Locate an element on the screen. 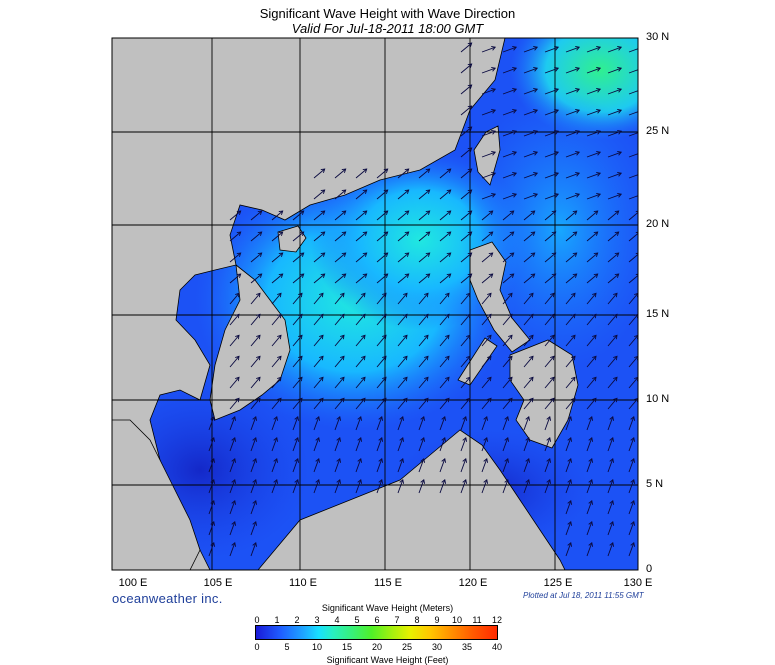 This screenshot has width=775, height=665. colorbar-tick-meters: 1 is located at coordinates (277, 620).